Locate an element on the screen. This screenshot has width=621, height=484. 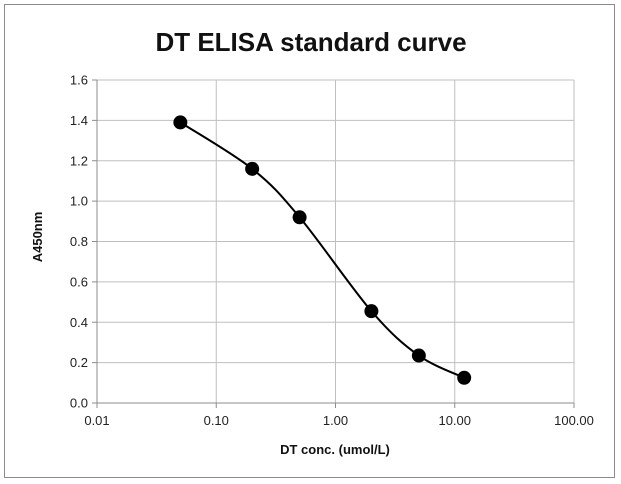
y-tick-label: 1.4 is located at coordinates (79, 120).